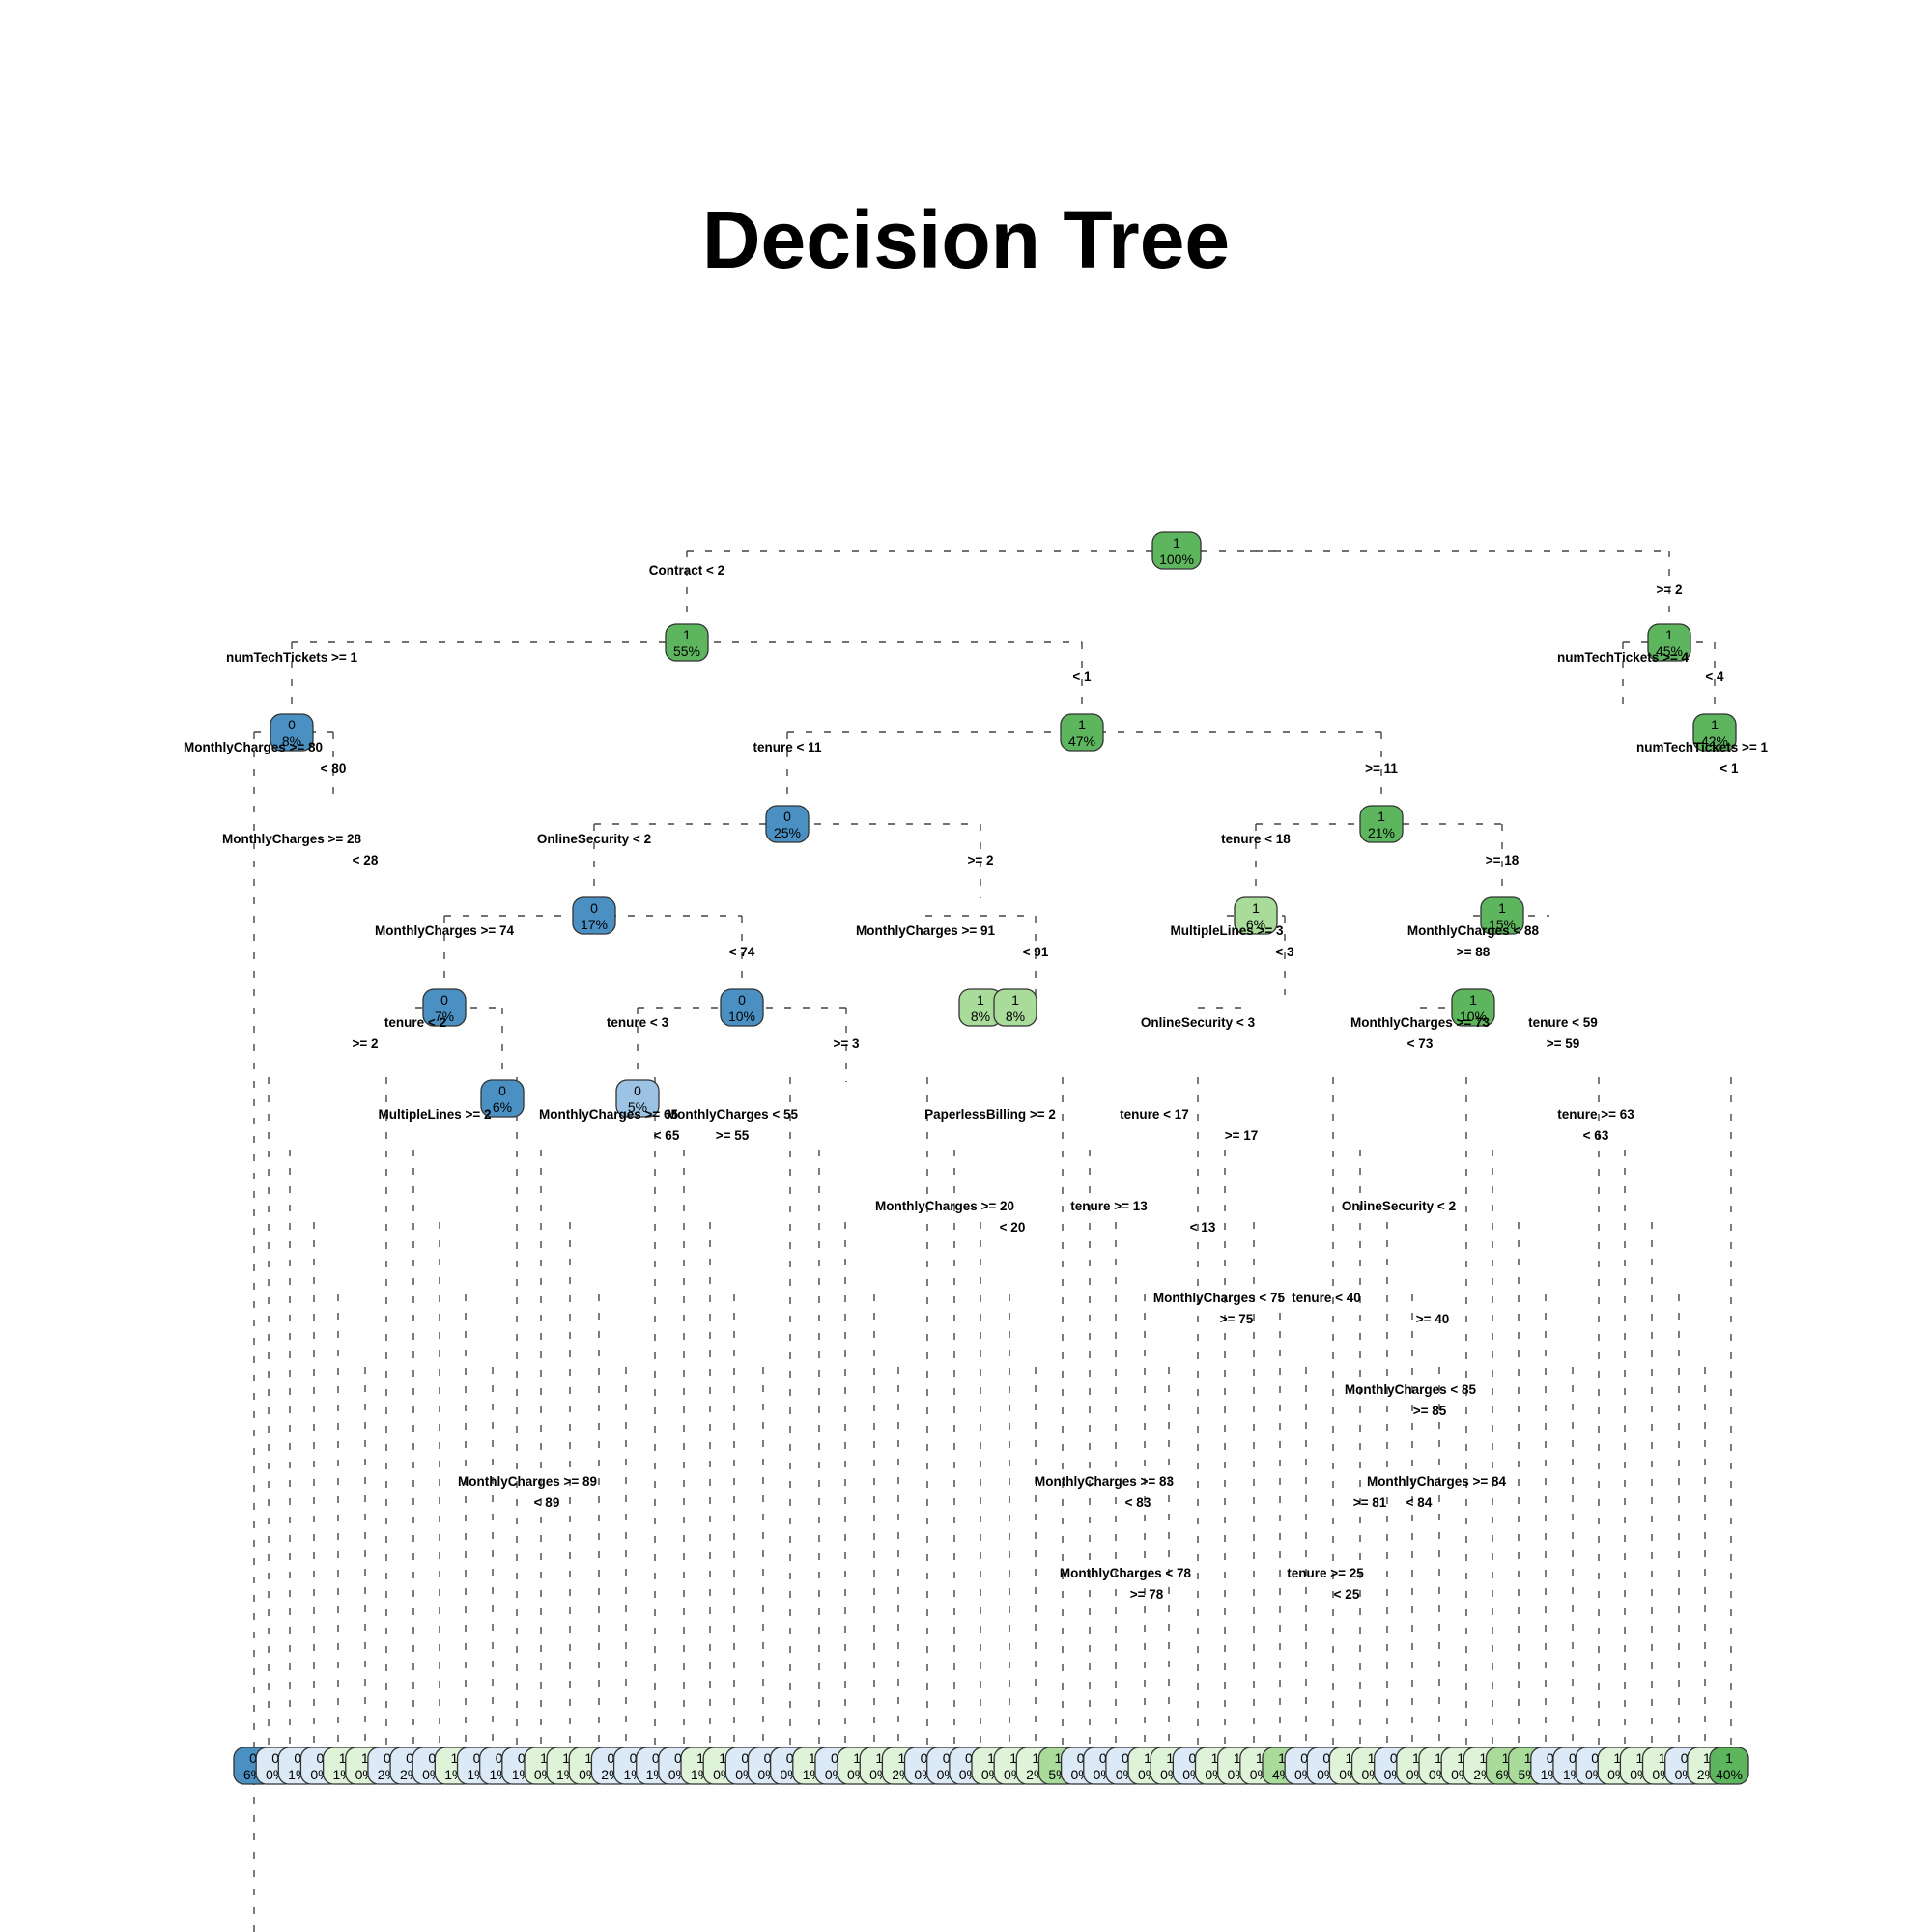 The image size is (1932, 1932). Describe the element at coordinates (1437, 1481) in the screenshot. I see `split-label: MonthlyCharges >= 84` at that location.